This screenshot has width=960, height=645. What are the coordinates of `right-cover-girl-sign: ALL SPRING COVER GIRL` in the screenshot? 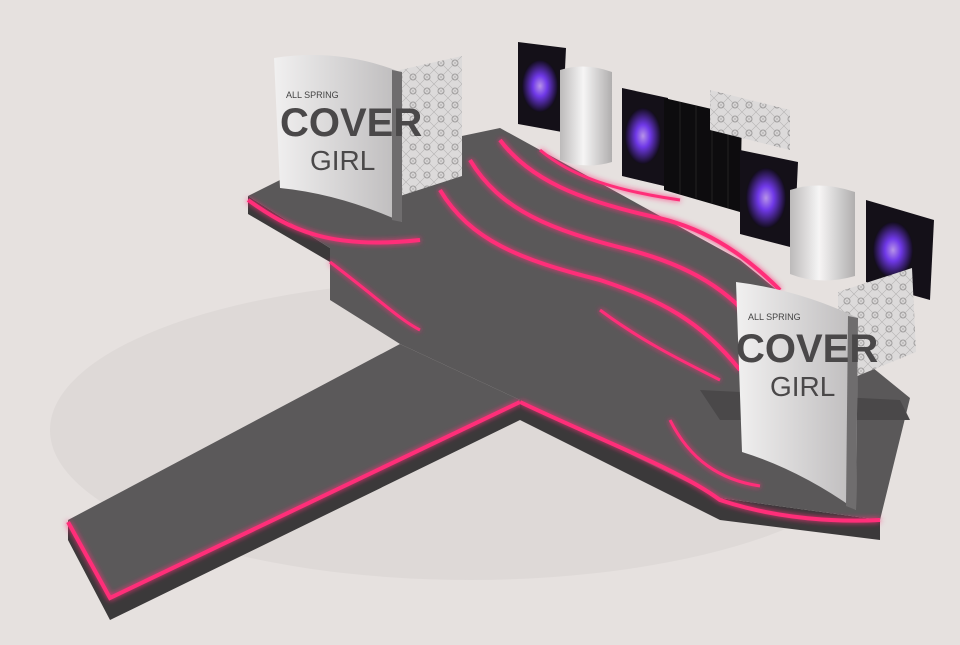 It's located at (826, 389).